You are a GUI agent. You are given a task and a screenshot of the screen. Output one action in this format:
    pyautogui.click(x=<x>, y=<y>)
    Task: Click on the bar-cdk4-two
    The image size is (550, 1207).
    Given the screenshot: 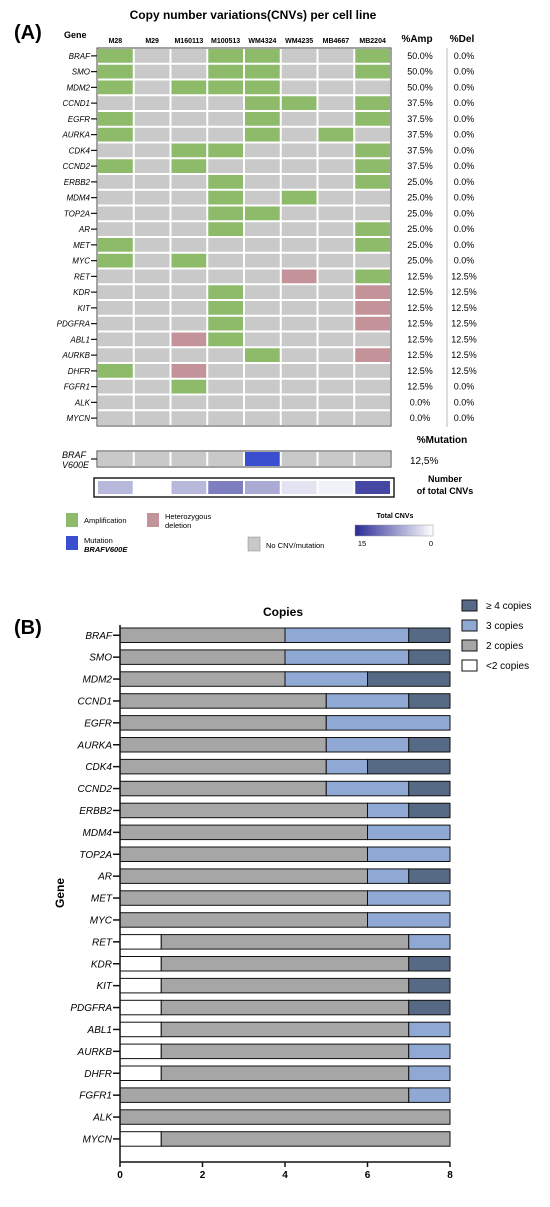 What is the action you would take?
    pyautogui.click(x=223, y=766)
    